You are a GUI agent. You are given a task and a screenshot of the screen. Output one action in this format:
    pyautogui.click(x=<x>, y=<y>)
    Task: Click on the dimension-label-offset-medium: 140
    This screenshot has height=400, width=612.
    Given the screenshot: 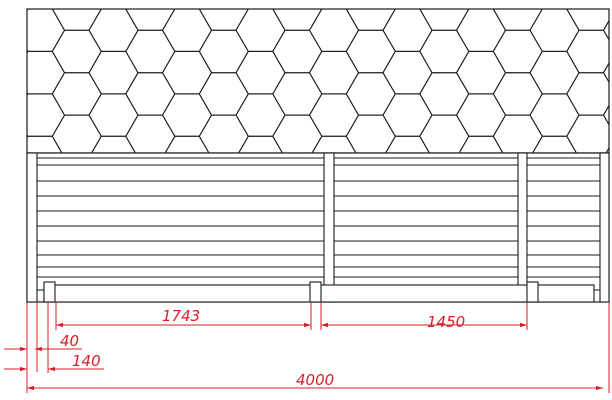 What is the action you would take?
    pyautogui.click(x=86, y=361)
    